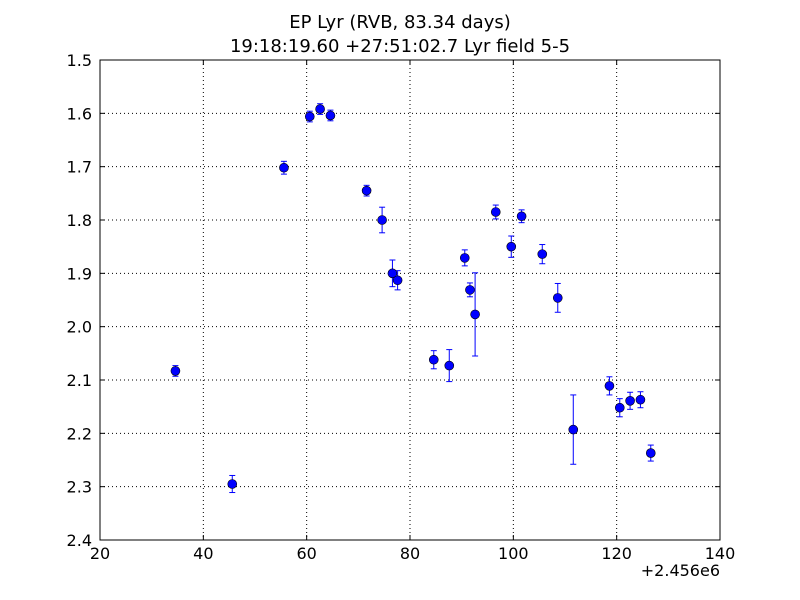 The image size is (800, 600). Describe the element at coordinates (203, 553) in the screenshot. I see `x-tick-label: 40` at that location.